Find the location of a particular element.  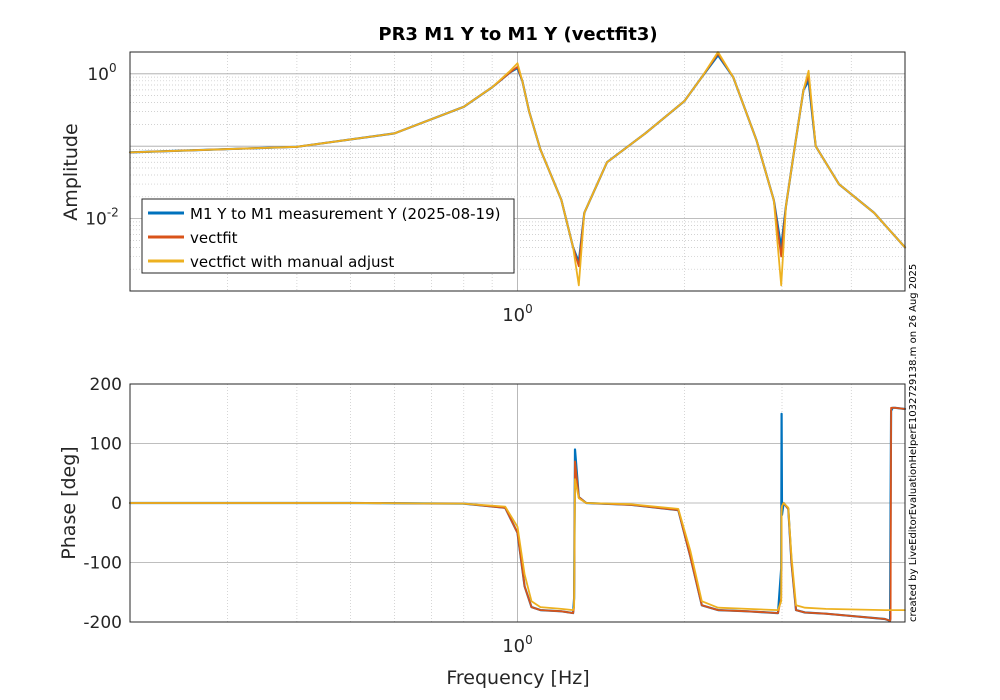

amplitude-y-ticks: 10⁰ 10⁻² is located at coordinates (102, 145).